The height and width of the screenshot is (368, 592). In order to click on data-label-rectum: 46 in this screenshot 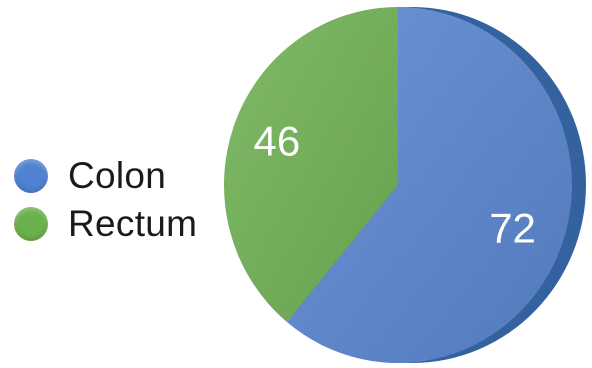, I will do `click(277, 140)`.